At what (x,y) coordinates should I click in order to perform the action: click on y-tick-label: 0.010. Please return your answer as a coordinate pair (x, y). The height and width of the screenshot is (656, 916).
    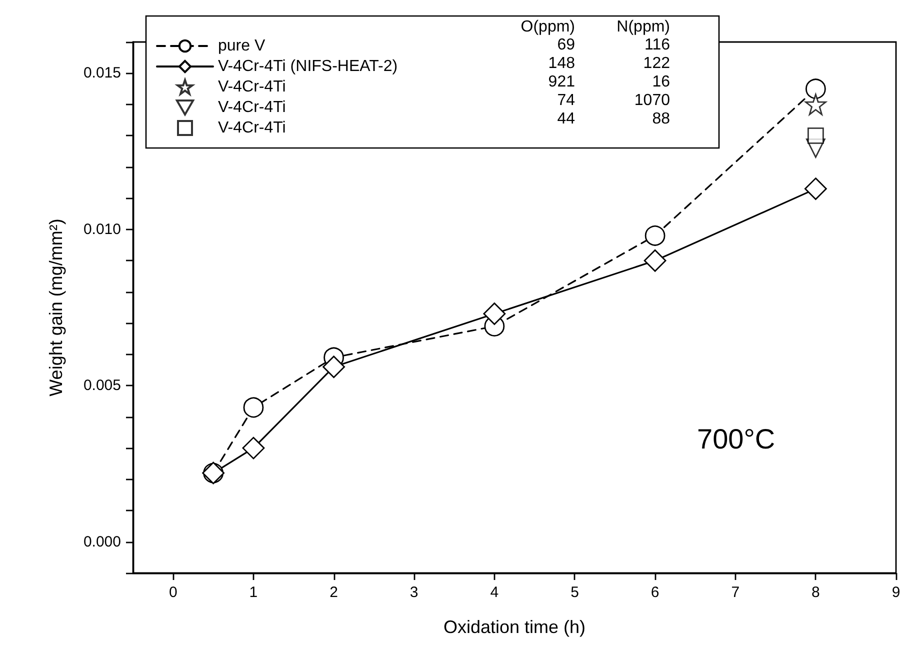
    Looking at the image, I should click on (102, 229).